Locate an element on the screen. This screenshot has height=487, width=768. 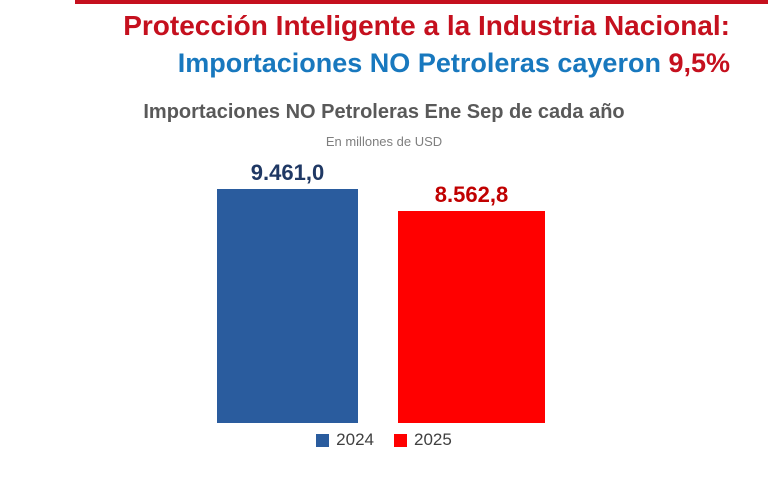
legend-label-2025: 2025 is located at coordinates (433, 439).